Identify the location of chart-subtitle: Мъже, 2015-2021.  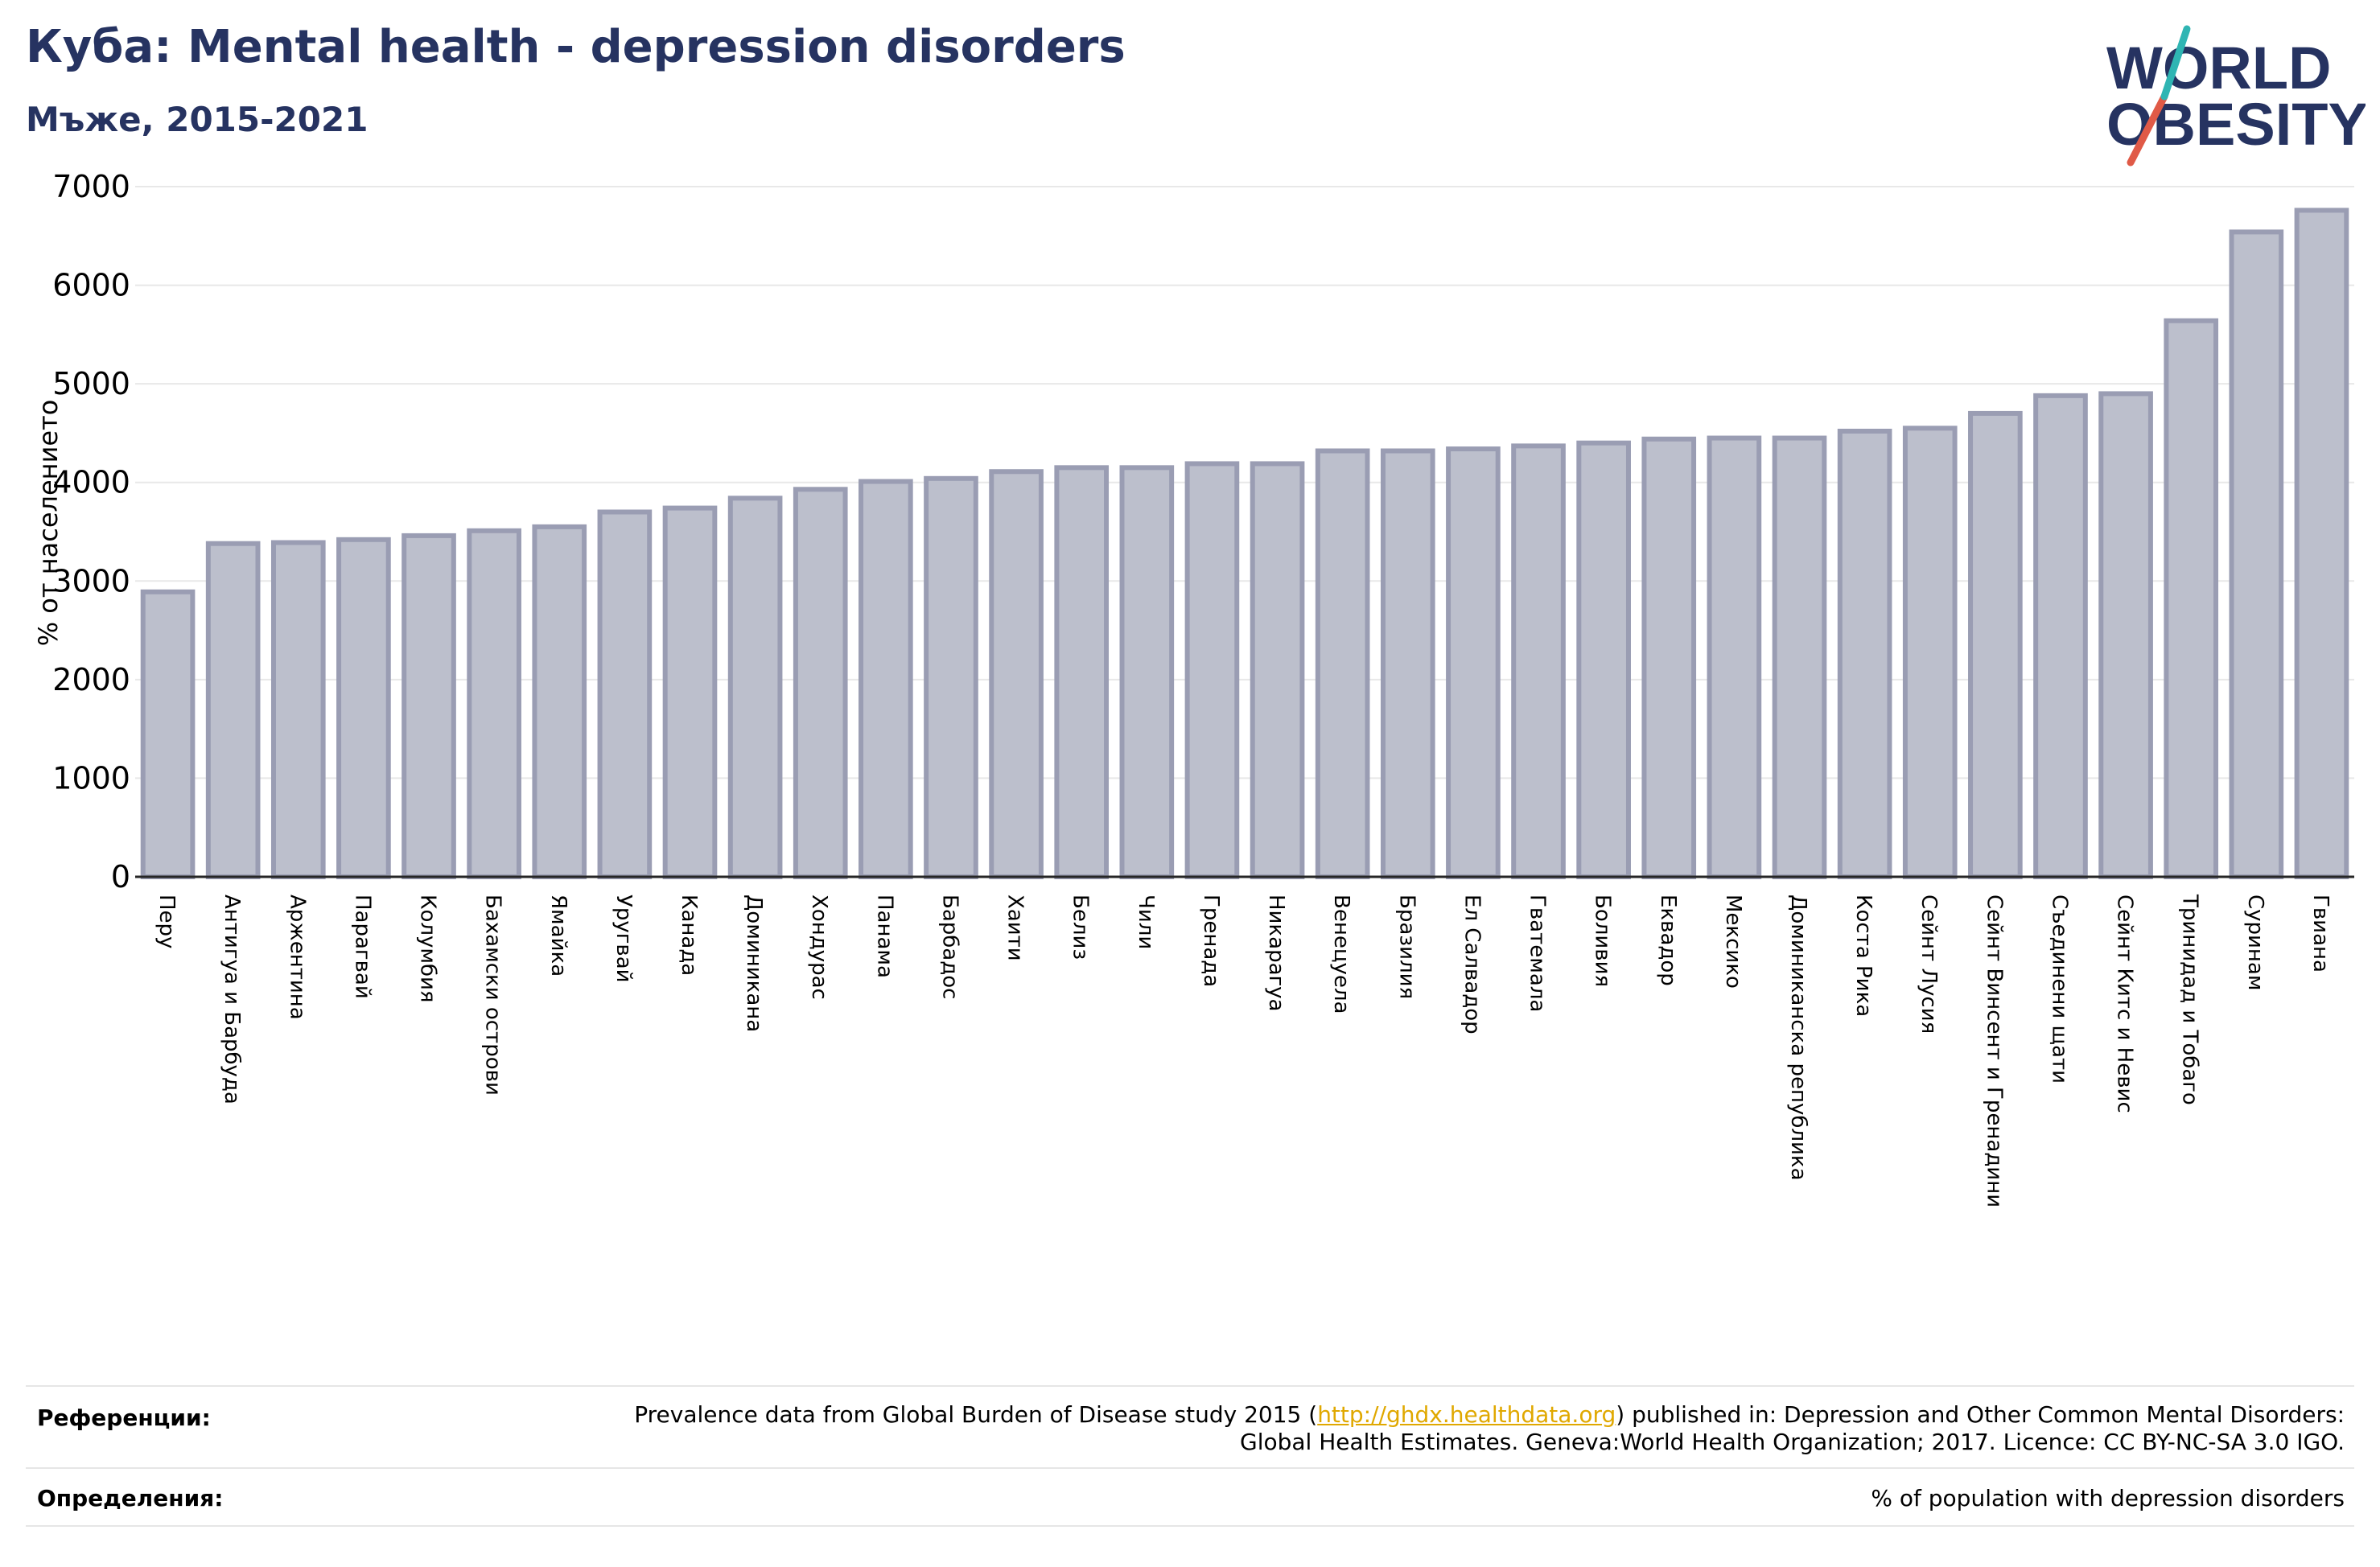
(197, 120).